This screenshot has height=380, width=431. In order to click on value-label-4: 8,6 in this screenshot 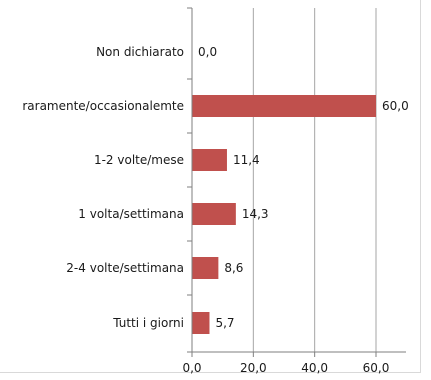, I will do `click(233, 268)`.